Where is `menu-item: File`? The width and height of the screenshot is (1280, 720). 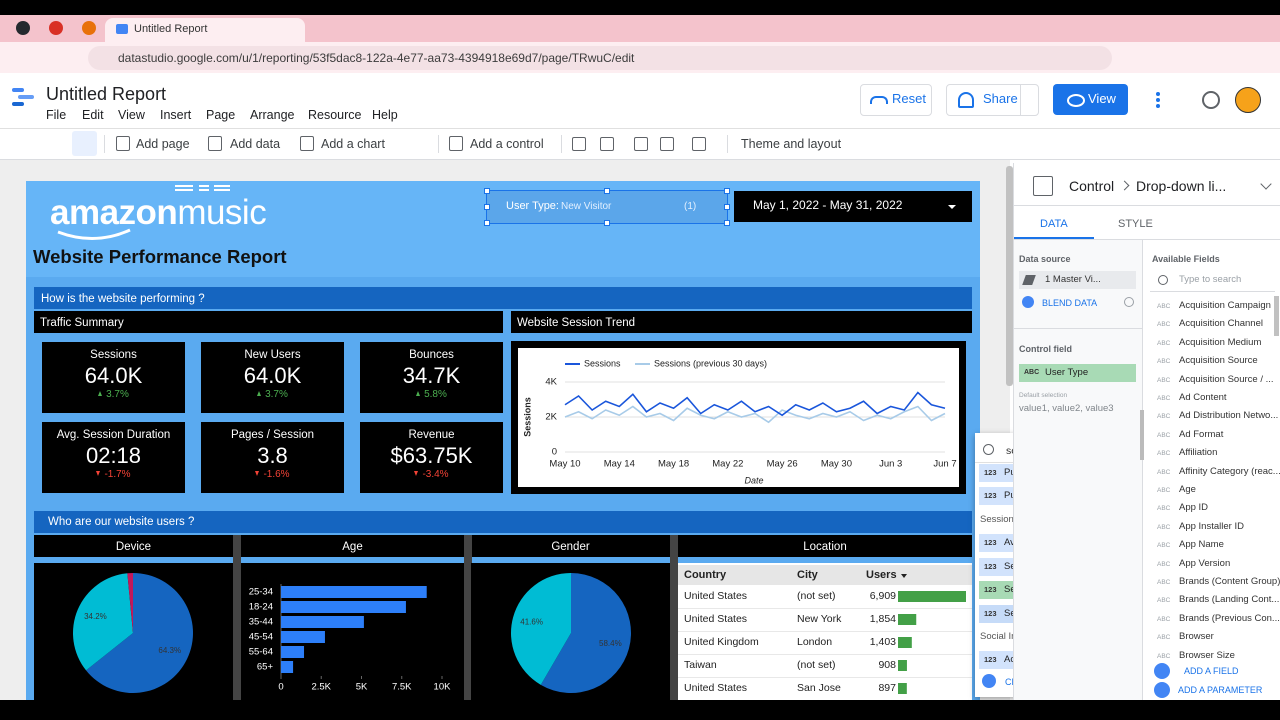
menu-item: File is located at coordinates (56, 115).